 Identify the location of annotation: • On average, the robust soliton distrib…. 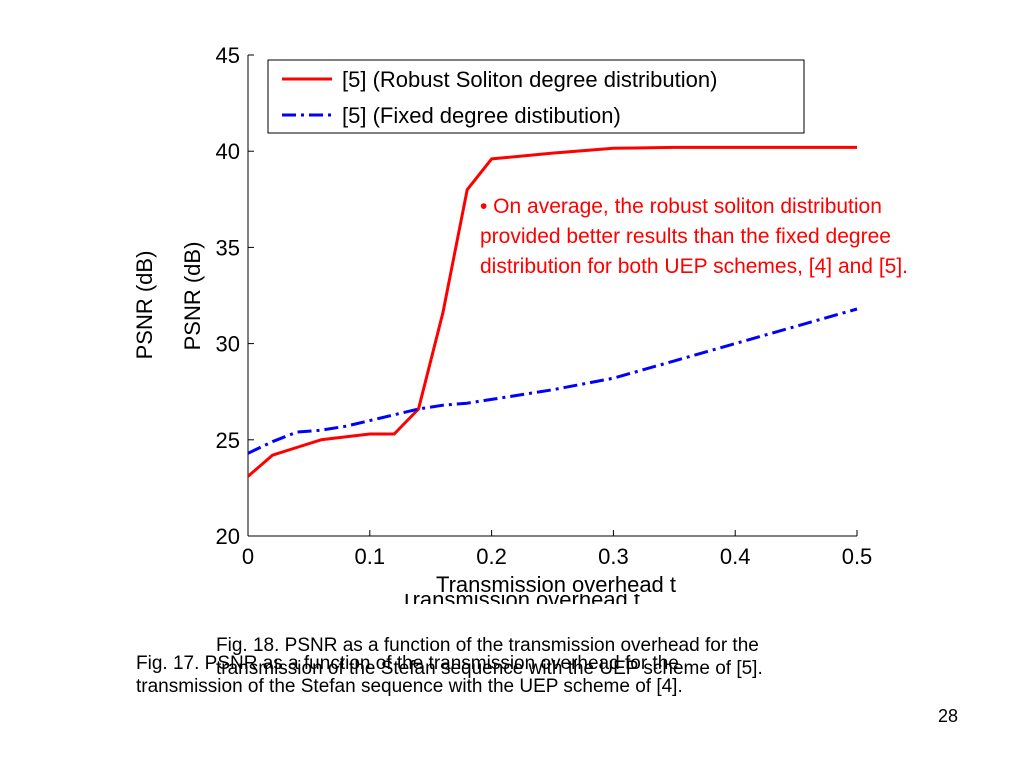
(750, 237).